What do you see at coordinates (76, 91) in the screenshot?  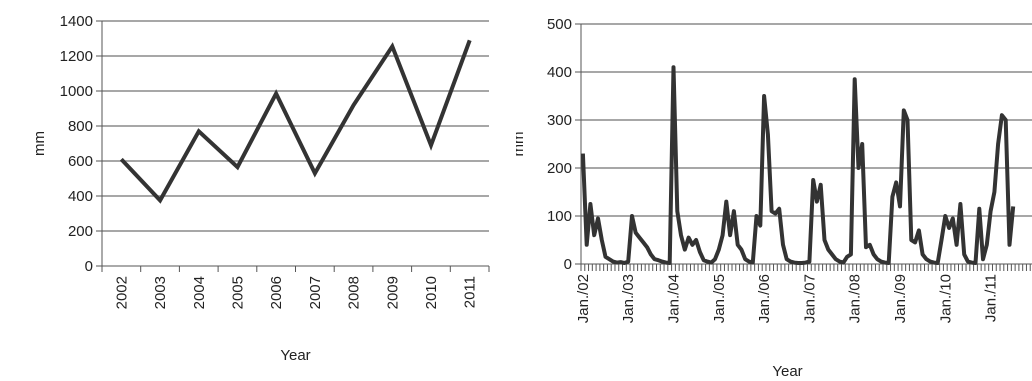 I see `y-tick-label: 1000` at bounding box center [76, 91].